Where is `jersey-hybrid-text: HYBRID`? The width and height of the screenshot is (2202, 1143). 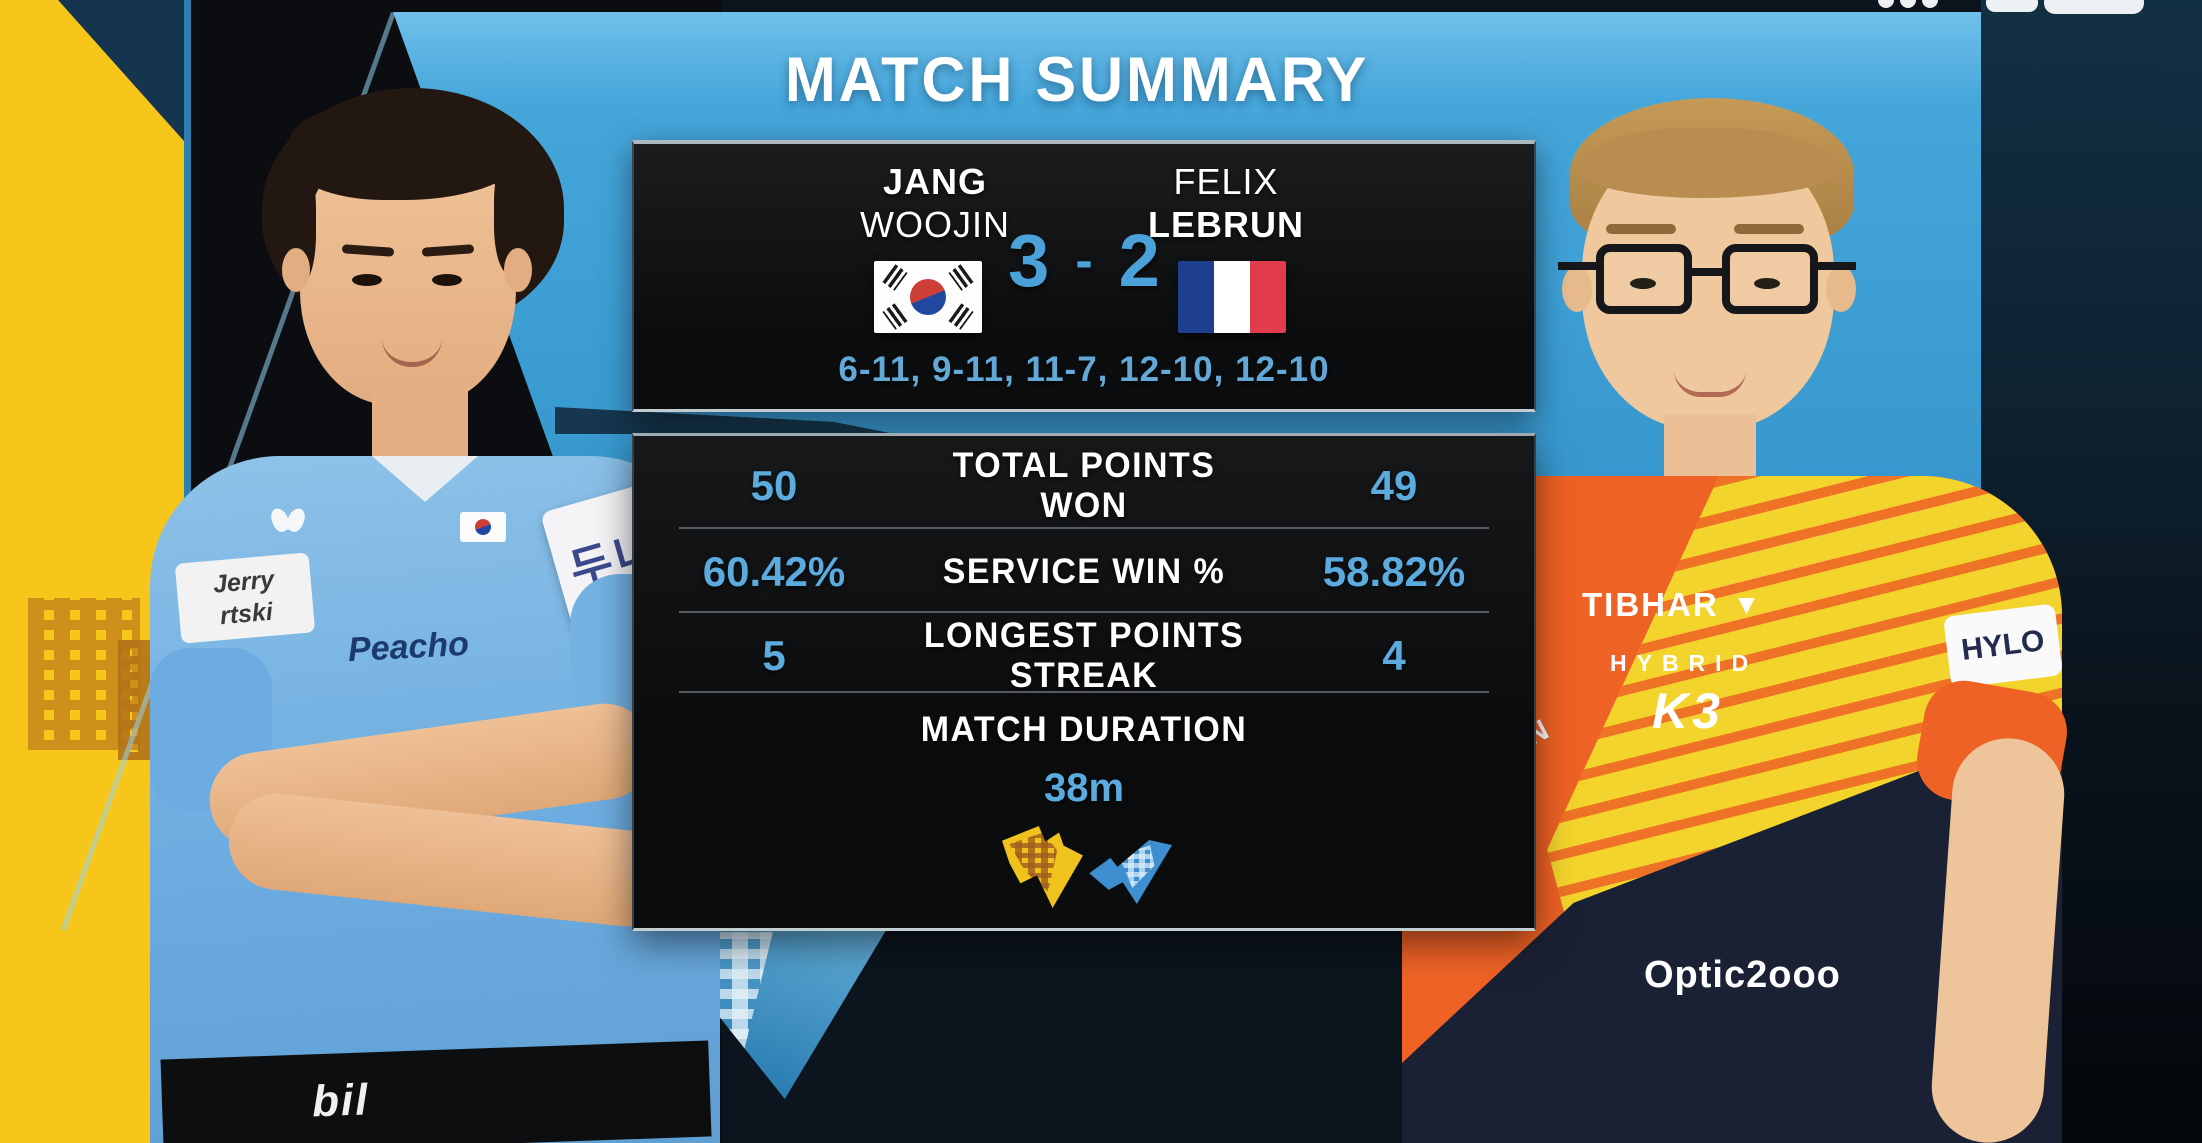 jersey-hybrid-text: HYBRID is located at coordinates (1684, 663).